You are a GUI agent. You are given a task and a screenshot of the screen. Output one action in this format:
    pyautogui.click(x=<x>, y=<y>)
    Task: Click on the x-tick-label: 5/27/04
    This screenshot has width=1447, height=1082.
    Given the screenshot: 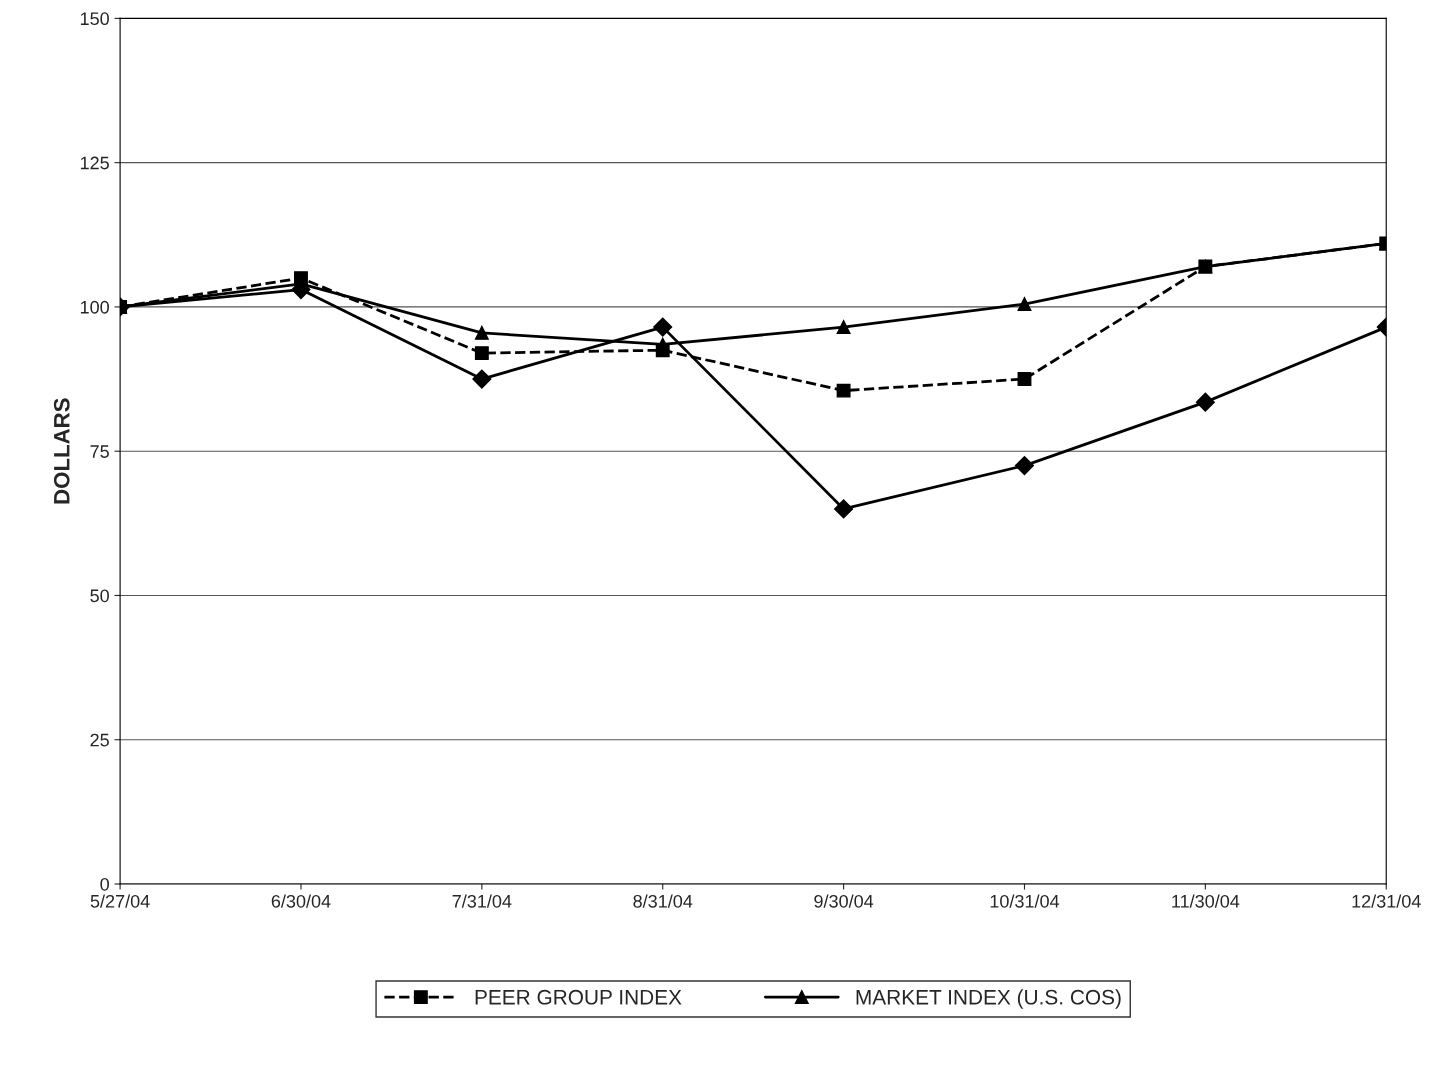 What is the action you would take?
    pyautogui.click(x=120, y=901)
    